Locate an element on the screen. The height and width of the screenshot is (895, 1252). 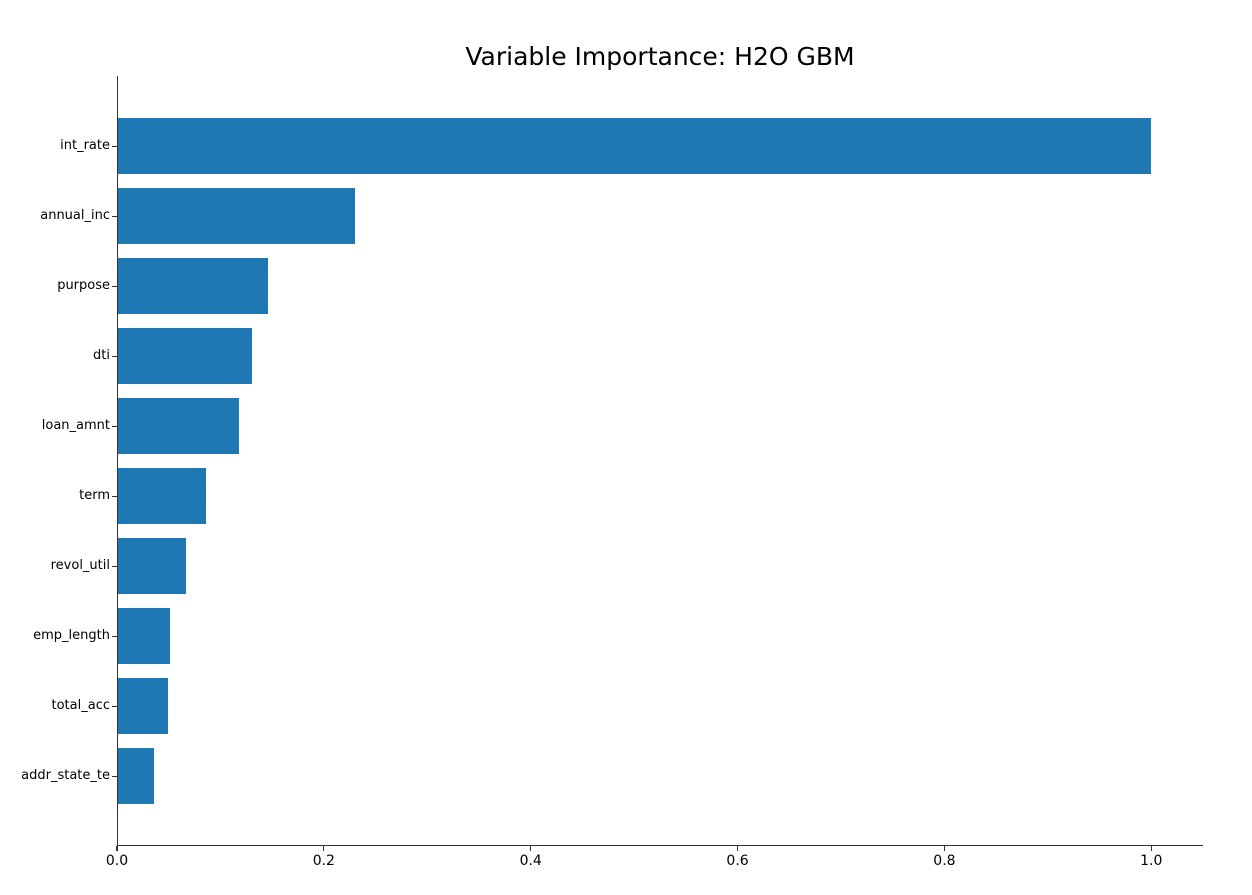
y-axis-label-loan_amnt: loan_amnt is located at coordinates (75, 425).